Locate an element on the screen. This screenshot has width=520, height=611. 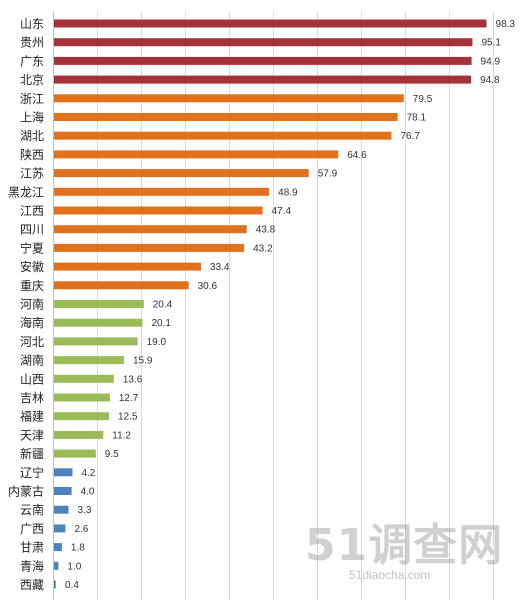
category-label: 河南 is located at coordinates (32, 304).